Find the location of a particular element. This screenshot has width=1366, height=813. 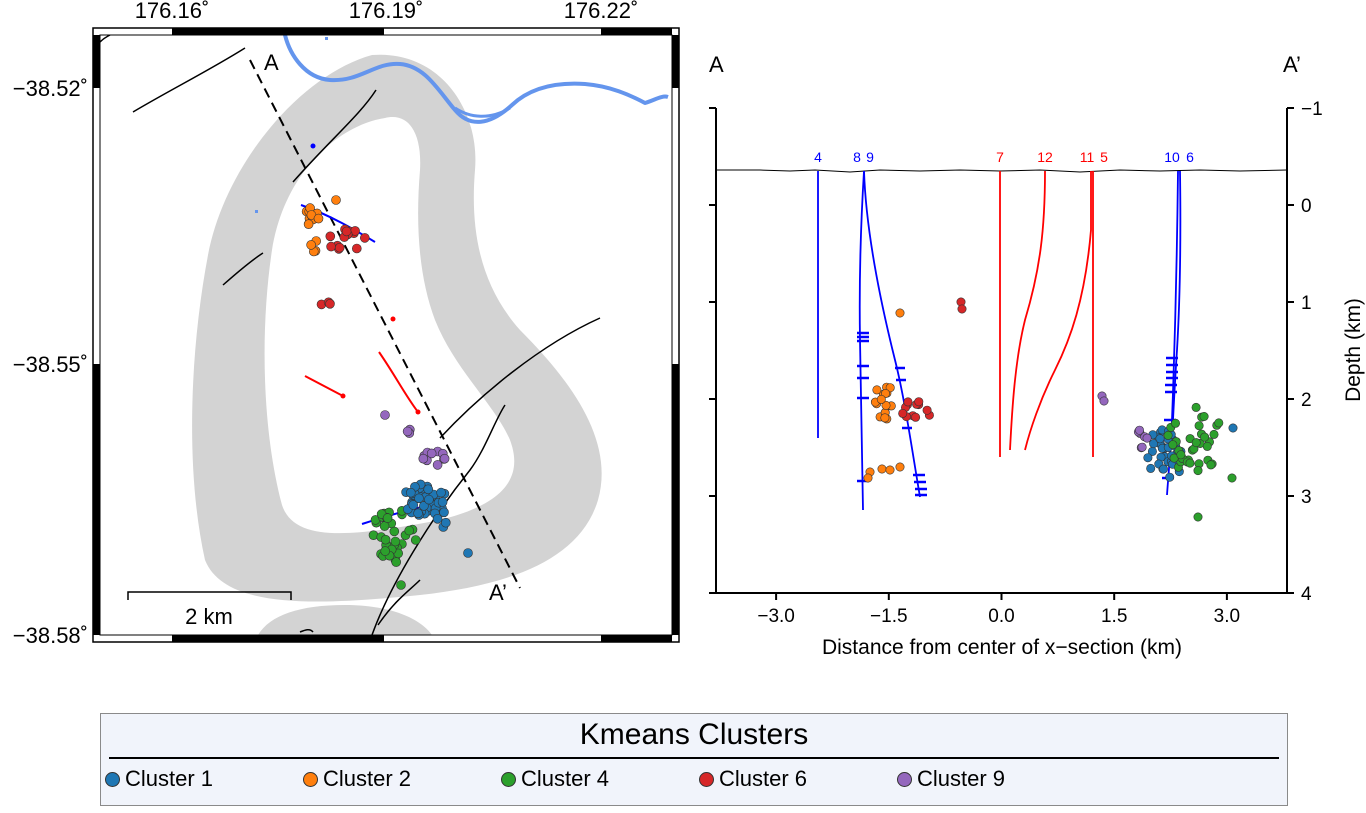

well-label: 6 is located at coordinates (1190, 157).